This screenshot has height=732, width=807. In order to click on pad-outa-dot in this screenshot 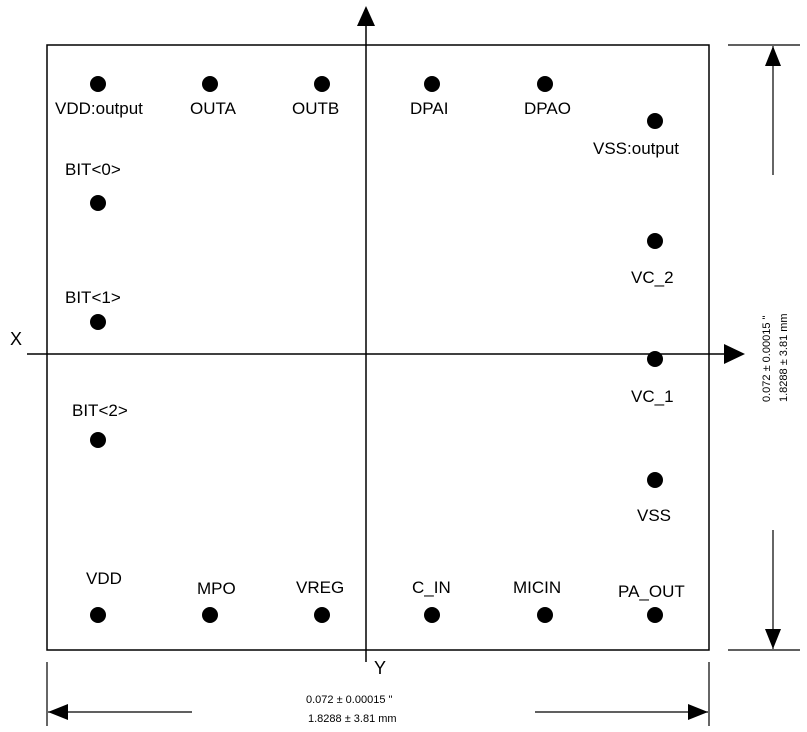, I will do `click(210, 84)`.